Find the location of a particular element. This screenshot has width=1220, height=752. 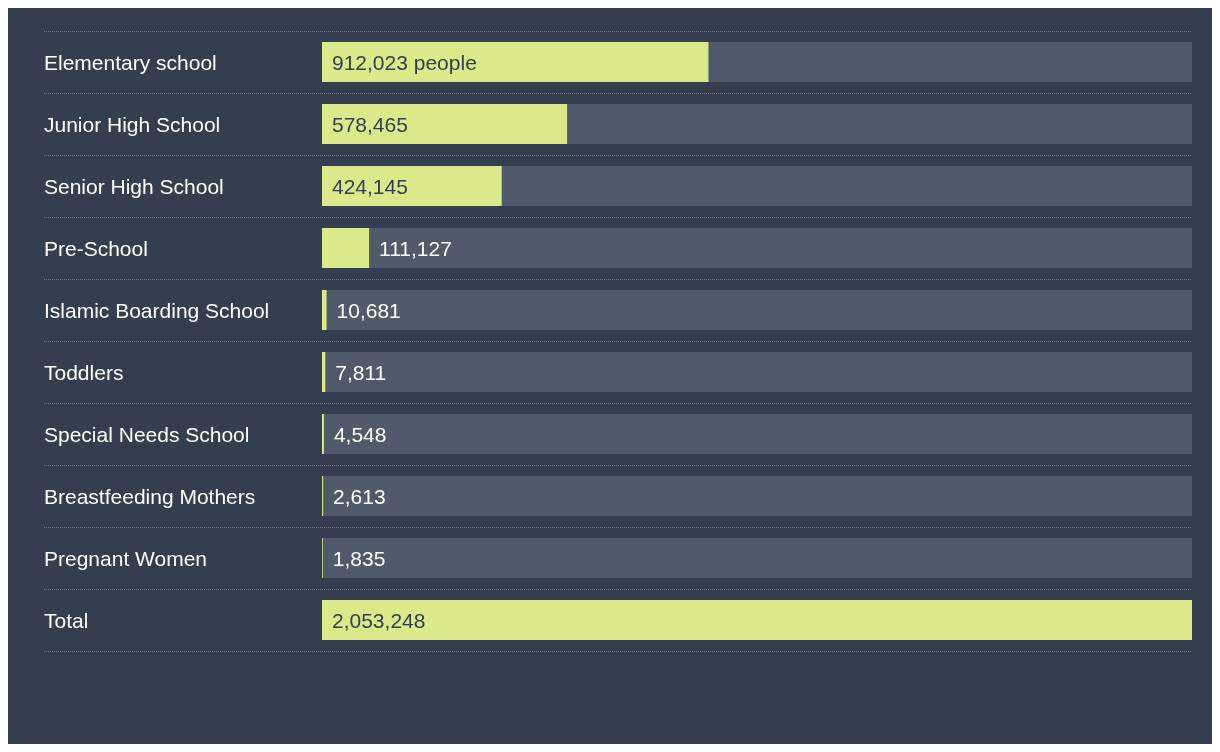

y-tick-label: Junior High School is located at coordinates (132, 124).